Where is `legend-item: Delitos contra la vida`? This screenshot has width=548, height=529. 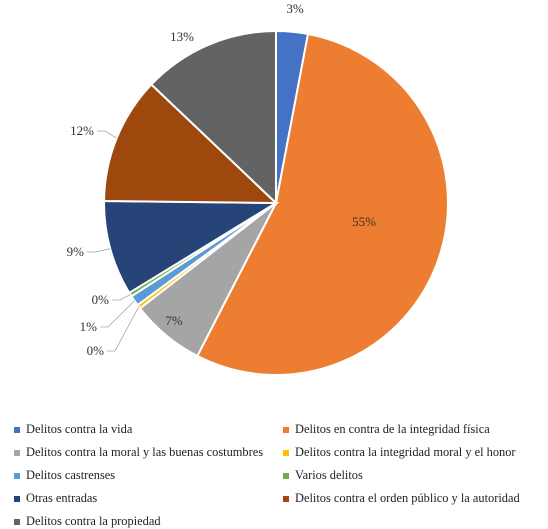 legend-item: Delitos contra la vida is located at coordinates (73, 429).